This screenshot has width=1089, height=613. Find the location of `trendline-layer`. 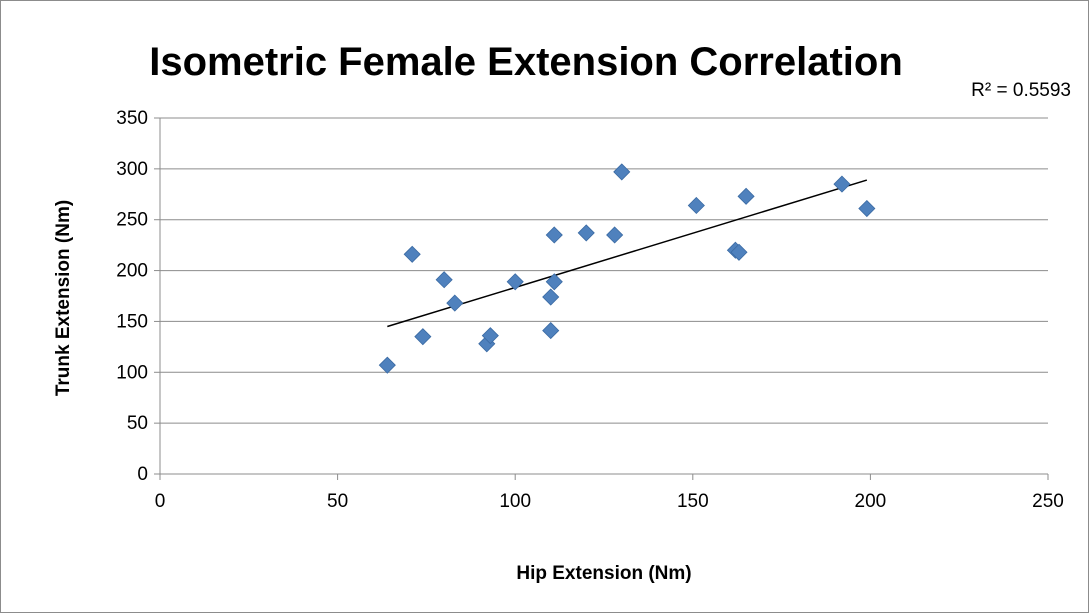

trendline-layer is located at coordinates (627, 253).